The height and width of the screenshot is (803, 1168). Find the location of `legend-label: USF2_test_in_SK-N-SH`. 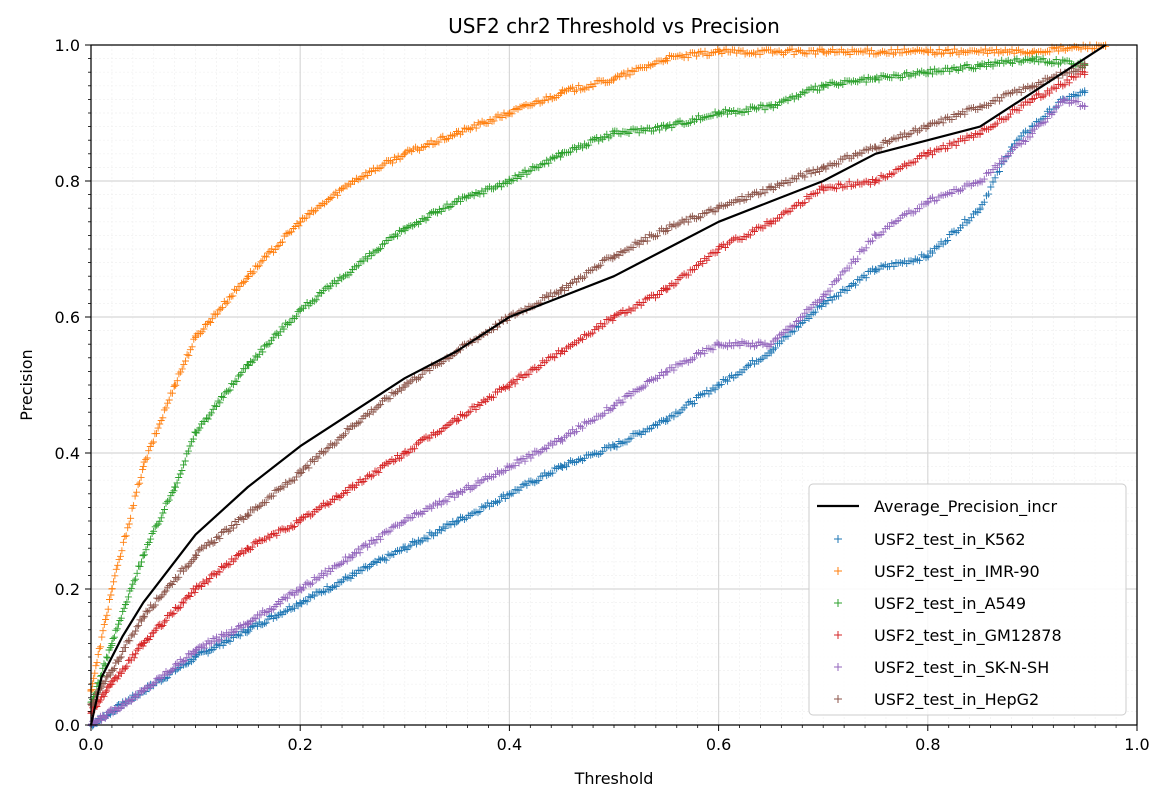

legend-label: USF2_test_in_SK-N-SH is located at coordinates (961, 668).